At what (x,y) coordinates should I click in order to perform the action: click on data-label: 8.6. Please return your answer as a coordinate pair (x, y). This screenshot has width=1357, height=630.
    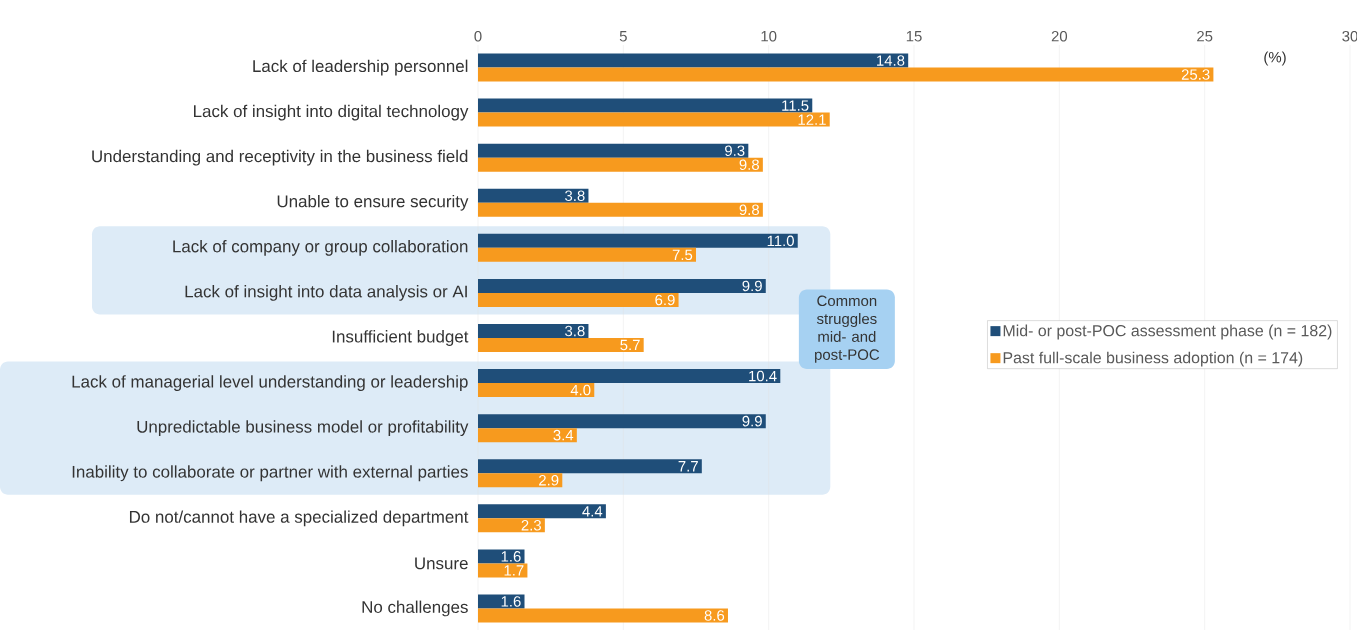
    Looking at the image, I should click on (714, 615).